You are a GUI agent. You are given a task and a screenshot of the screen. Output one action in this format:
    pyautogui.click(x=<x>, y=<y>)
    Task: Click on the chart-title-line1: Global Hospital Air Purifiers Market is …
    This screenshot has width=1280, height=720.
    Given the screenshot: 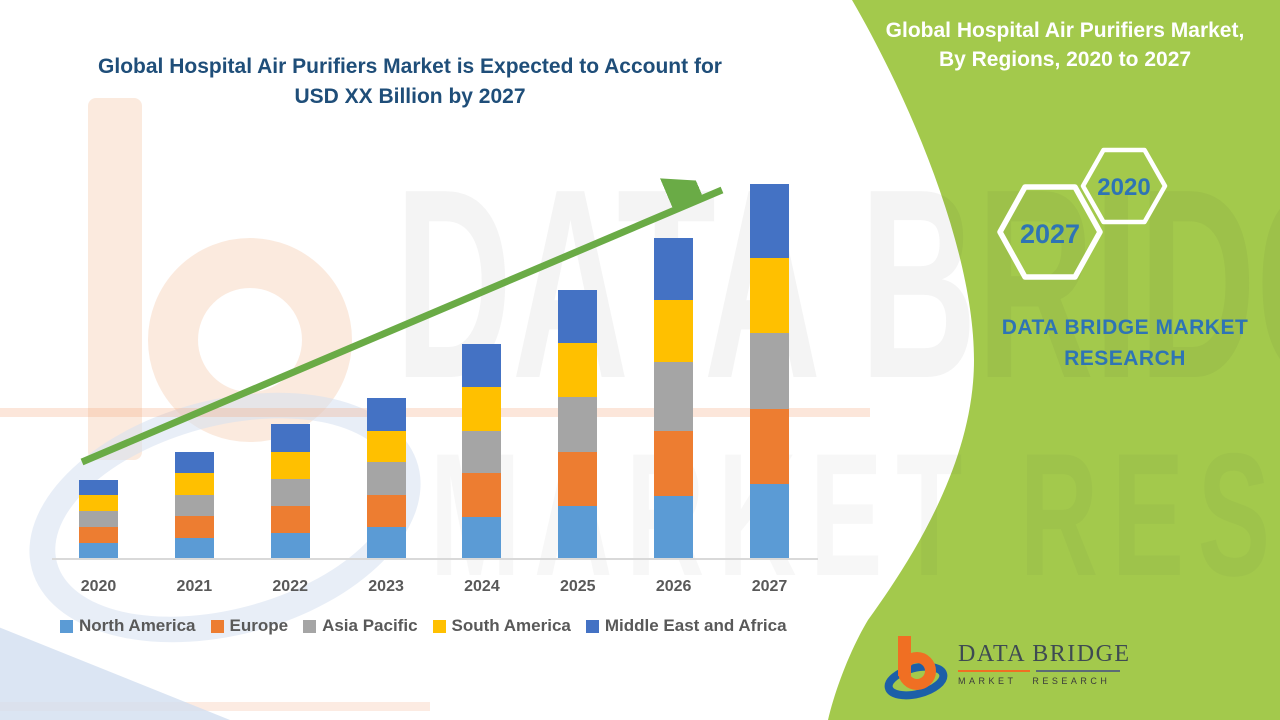 What is the action you would take?
    pyautogui.click(x=410, y=66)
    